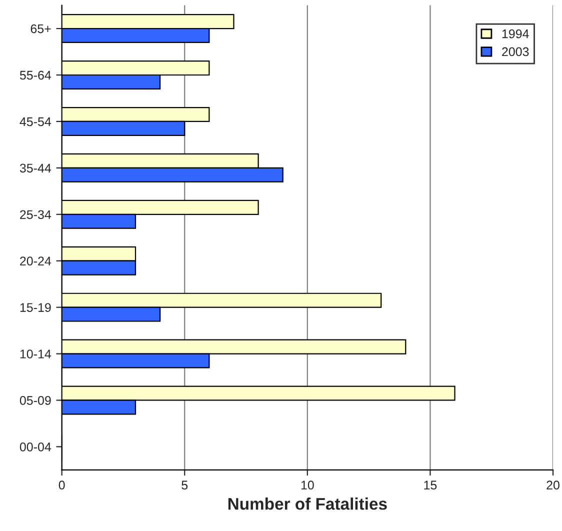 The image size is (562, 531). Describe the element at coordinates (307, 485) in the screenshot. I see `x-tick-label: 10` at that location.